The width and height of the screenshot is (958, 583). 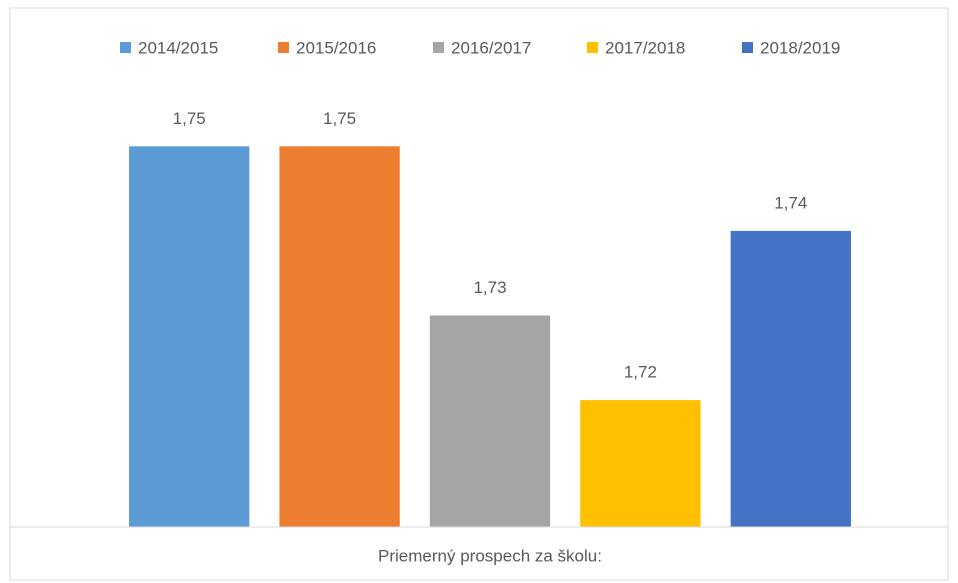 What do you see at coordinates (489, 287) in the screenshot?
I see `data-label: 1,73` at bounding box center [489, 287].